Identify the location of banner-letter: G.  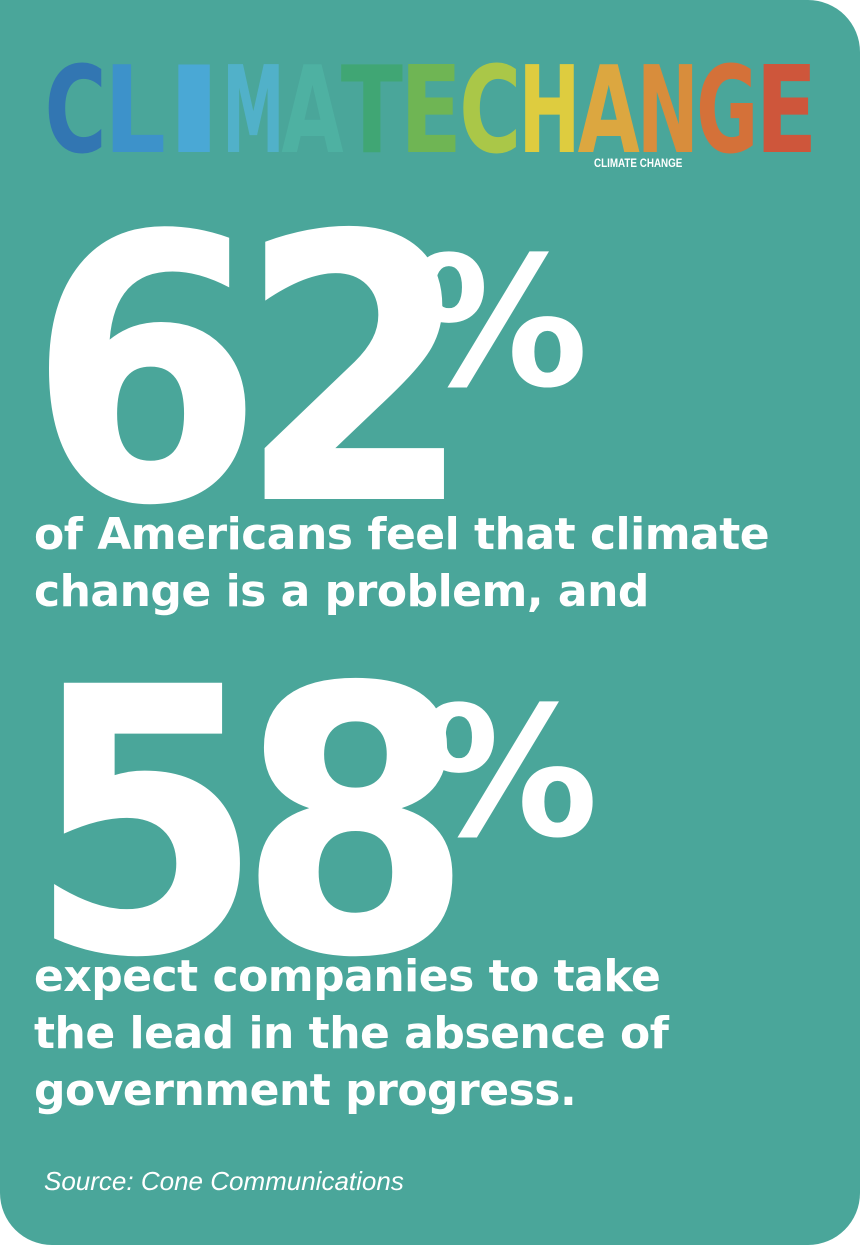
(727, 102).